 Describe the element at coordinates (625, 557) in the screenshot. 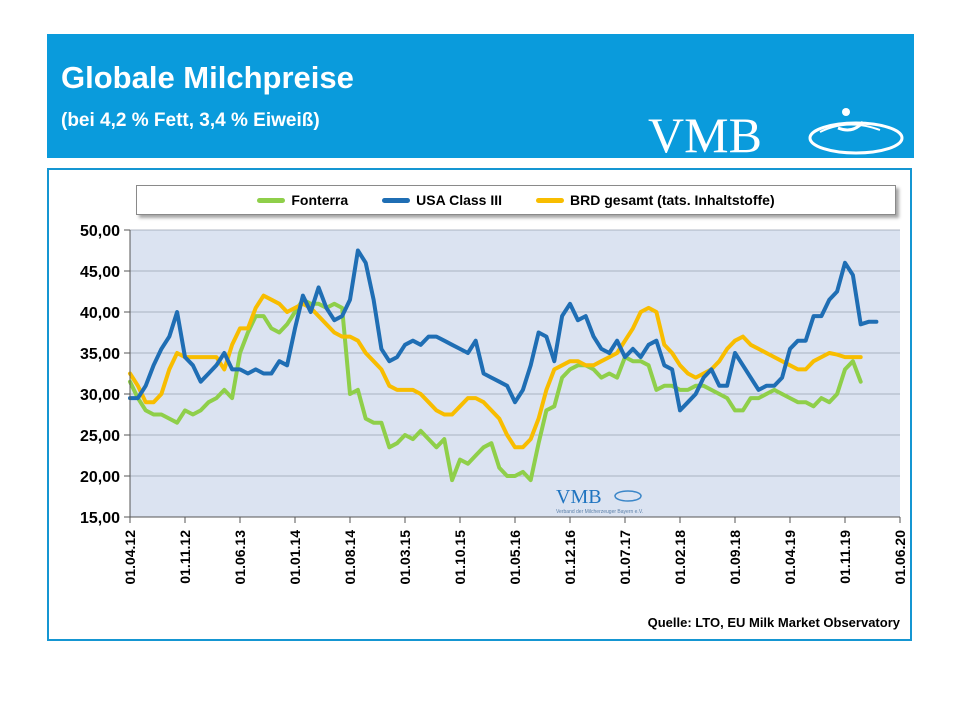

I see `x-tick-label: 01.07.17` at that location.